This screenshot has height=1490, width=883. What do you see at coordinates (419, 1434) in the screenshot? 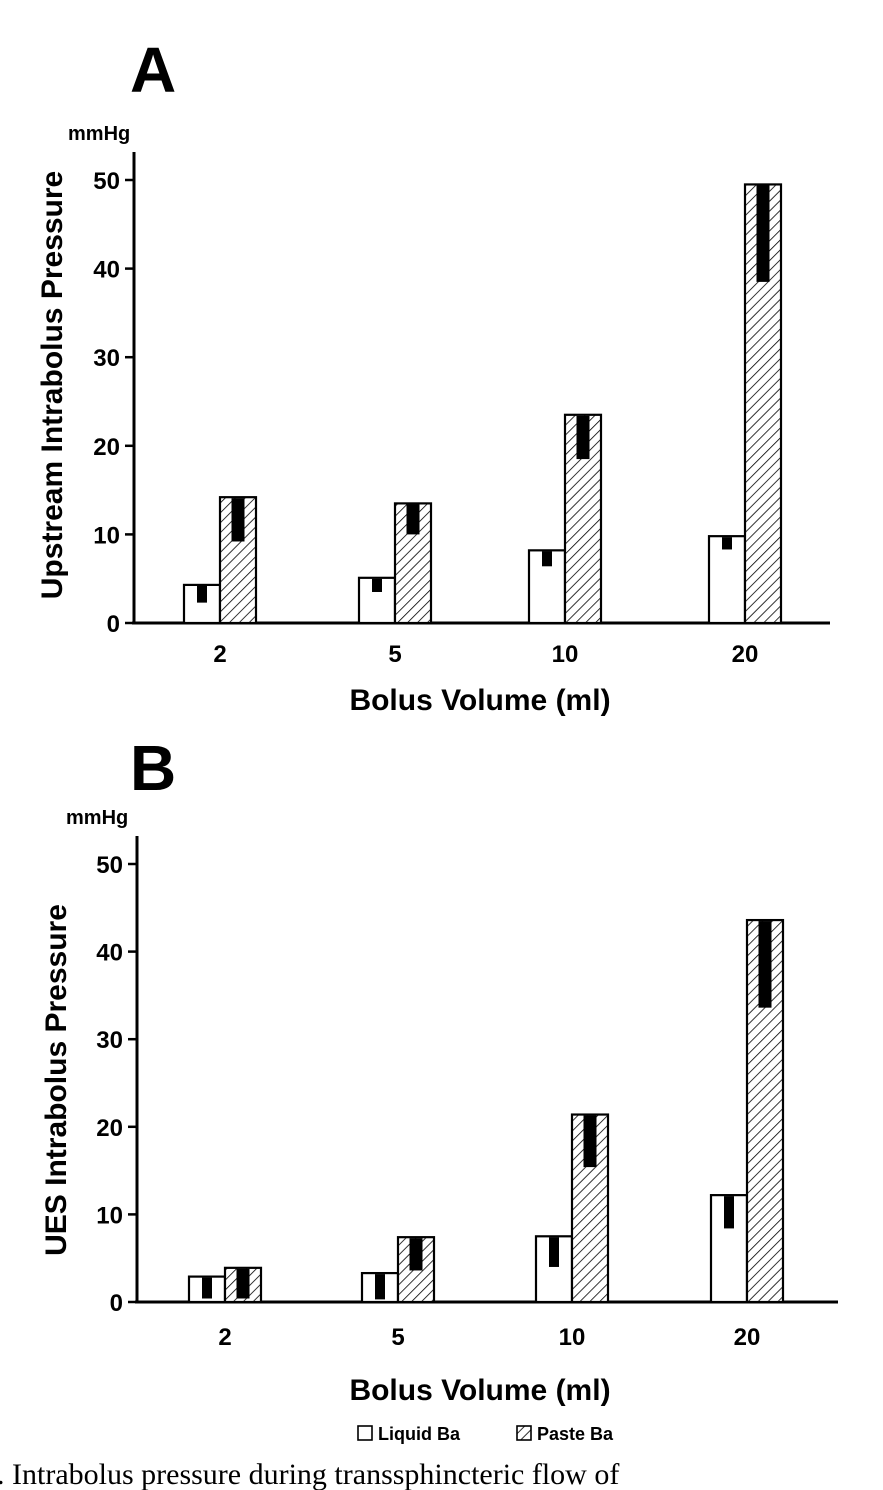
I see `legend-liquid-label: Liquid Ba` at bounding box center [419, 1434].